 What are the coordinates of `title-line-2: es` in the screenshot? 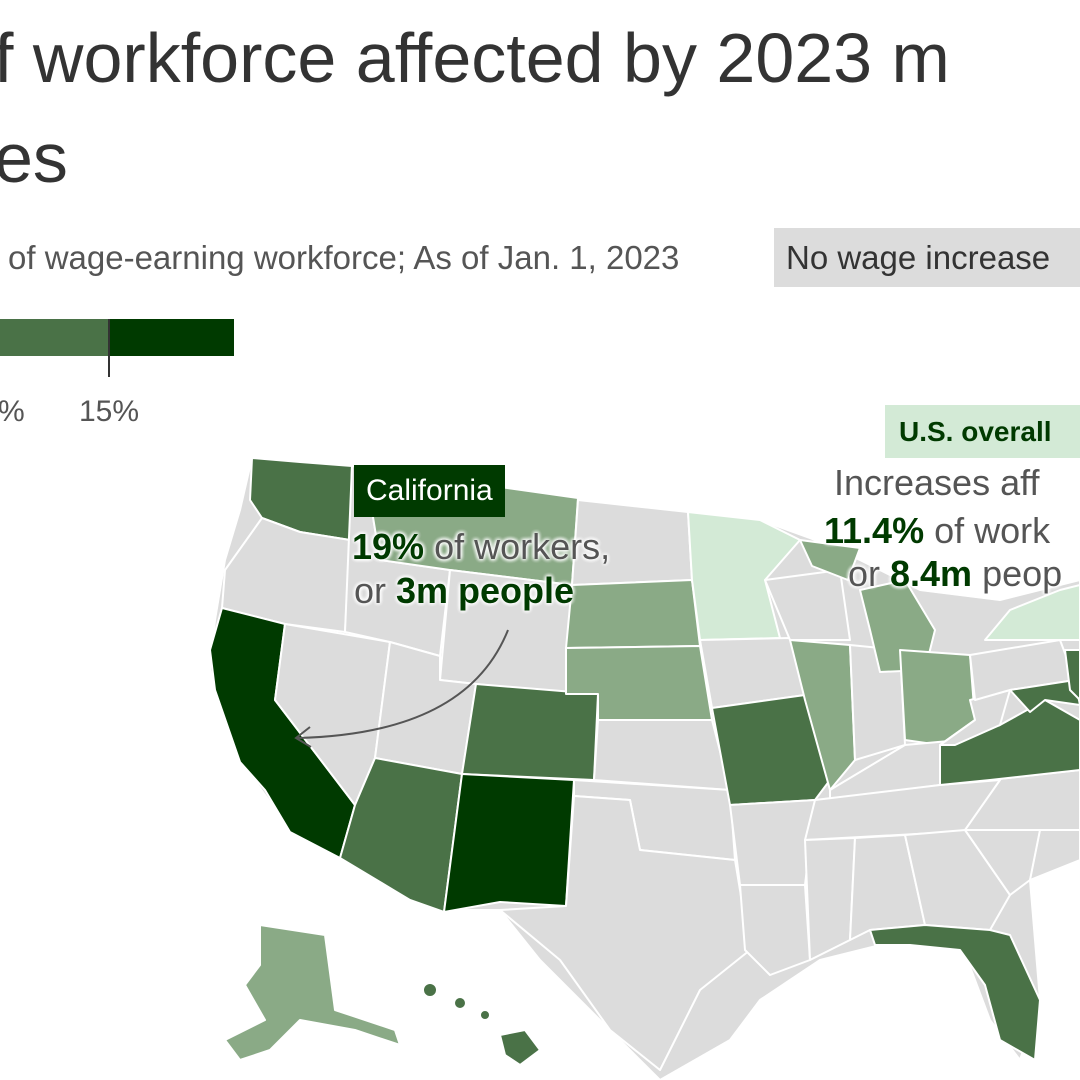 It's located at (34, 158).